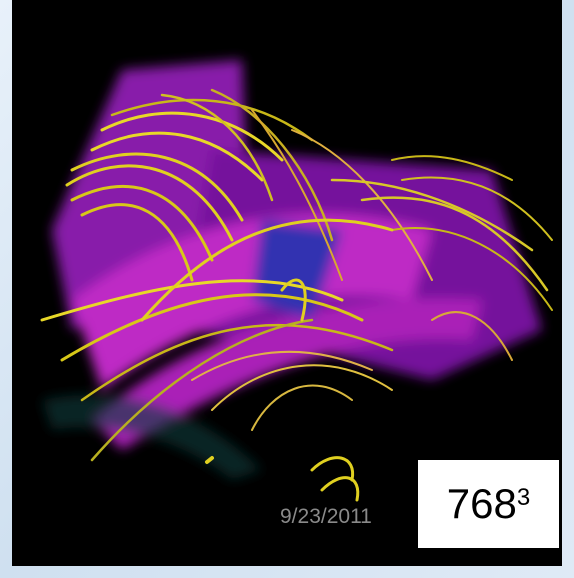 The width and height of the screenshot is (574, 578). I want to click on resolution-label: 768 3, so click(488, 504).